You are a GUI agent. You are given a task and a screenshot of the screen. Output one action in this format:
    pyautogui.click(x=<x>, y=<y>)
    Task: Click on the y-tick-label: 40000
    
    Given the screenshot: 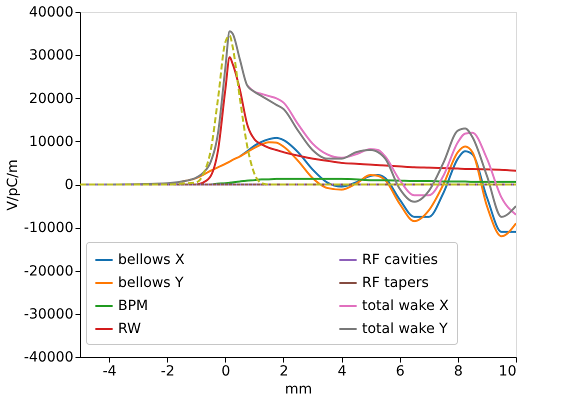 What is the action you would take?
    pyautogui.click(x=51, y=12)
    